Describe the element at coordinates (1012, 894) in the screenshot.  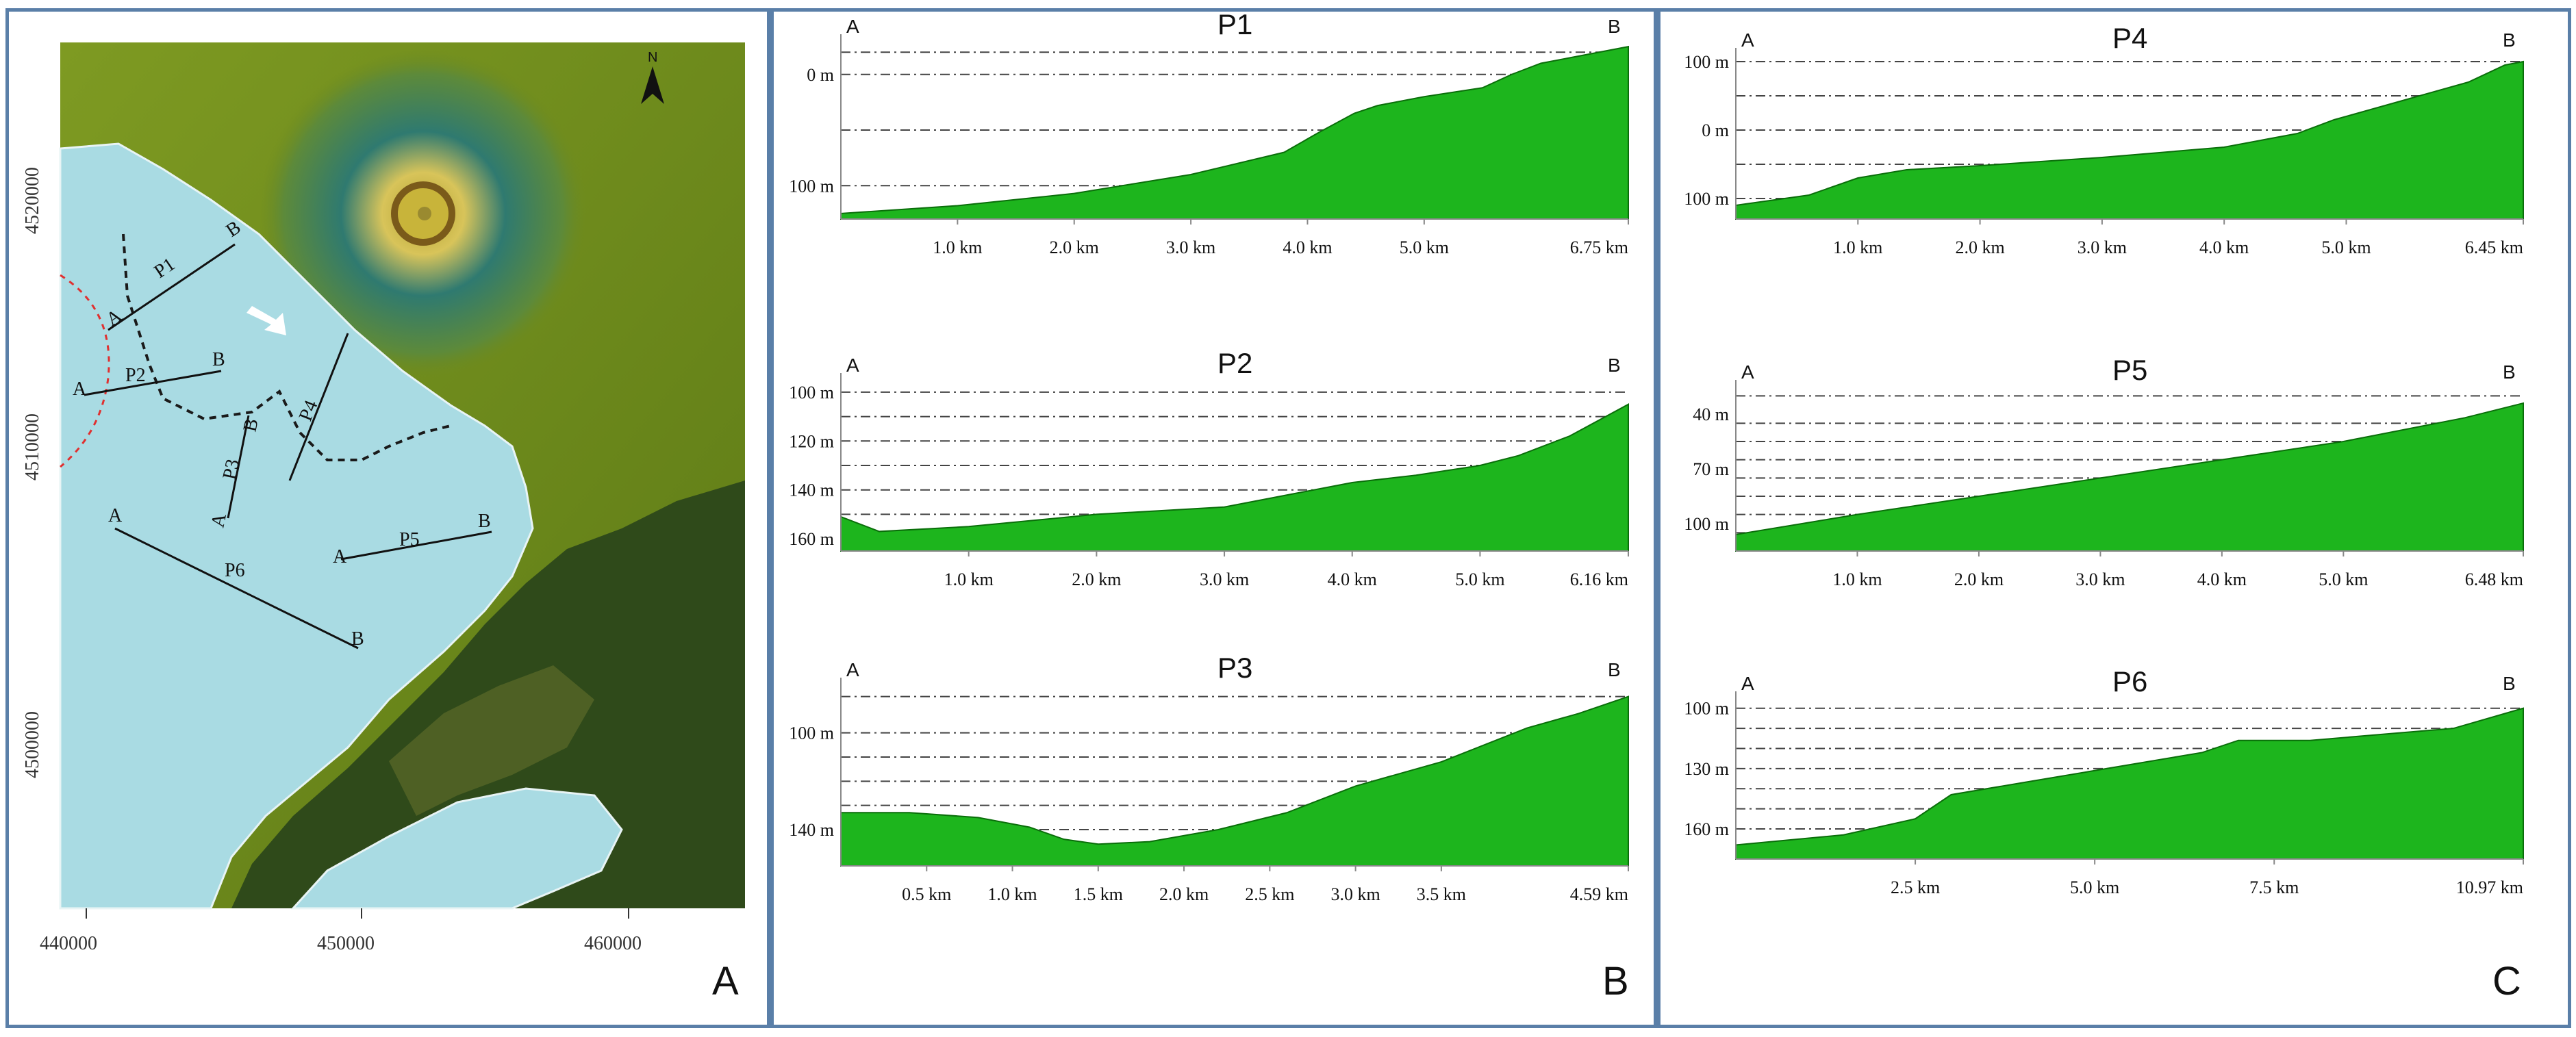
I see `p3-x-tick-label: 1.0 km` at that location.